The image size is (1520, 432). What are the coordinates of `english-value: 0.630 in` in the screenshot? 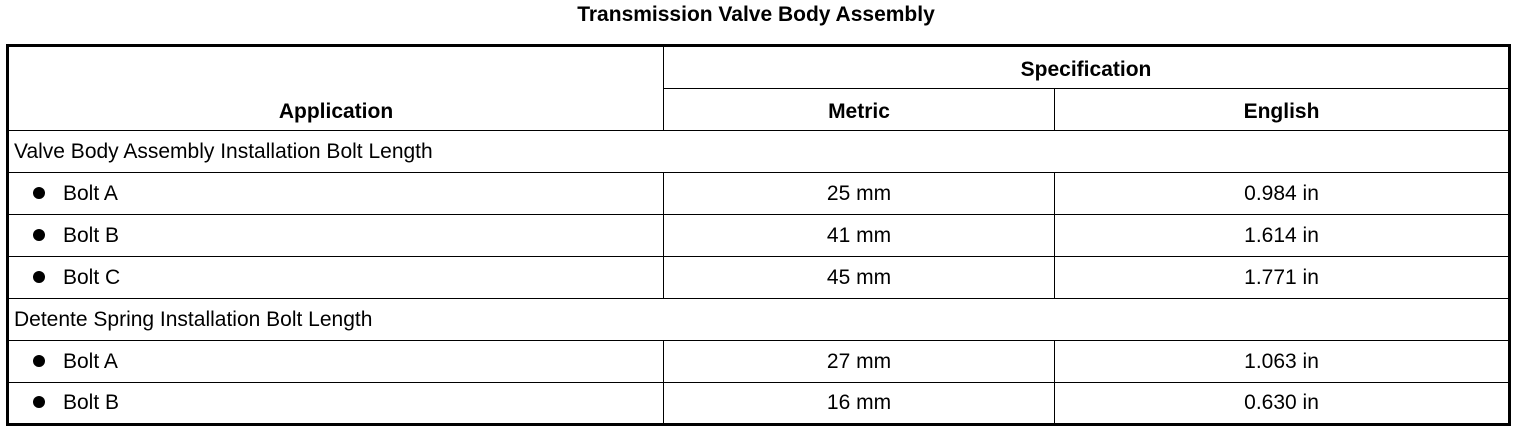 It's located at (1282, 403).